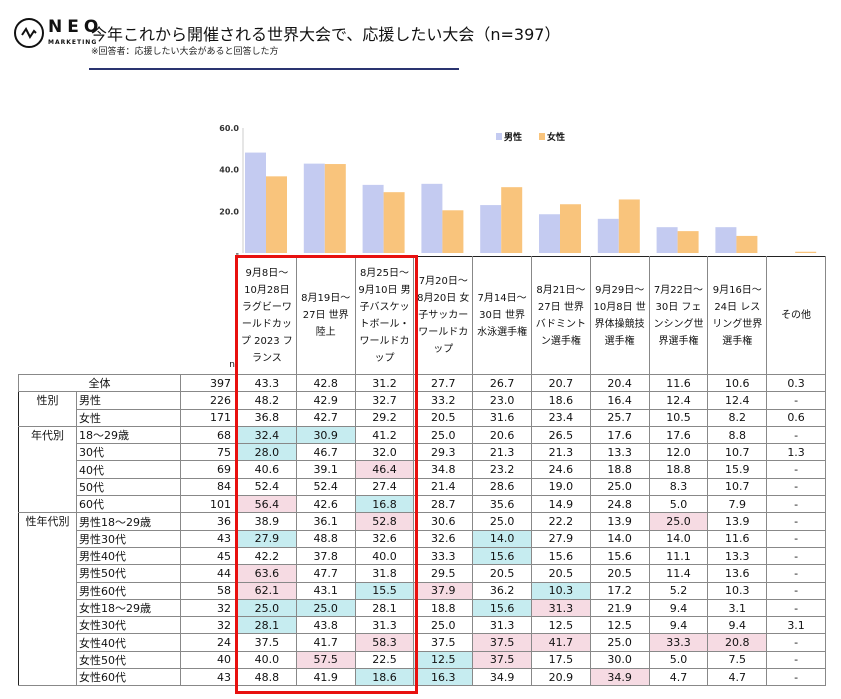 Image resolution: width=841 pixels, height=699 pixels. I want to click on n-cell: 45, so click(209, 556).